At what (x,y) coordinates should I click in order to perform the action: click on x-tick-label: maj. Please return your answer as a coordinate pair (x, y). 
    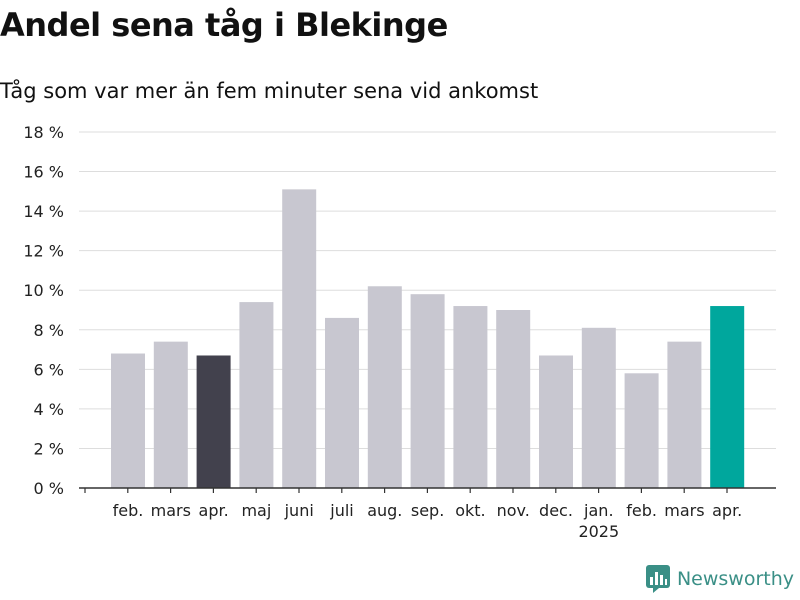
    Looking at the image, I should click on (256, 510).